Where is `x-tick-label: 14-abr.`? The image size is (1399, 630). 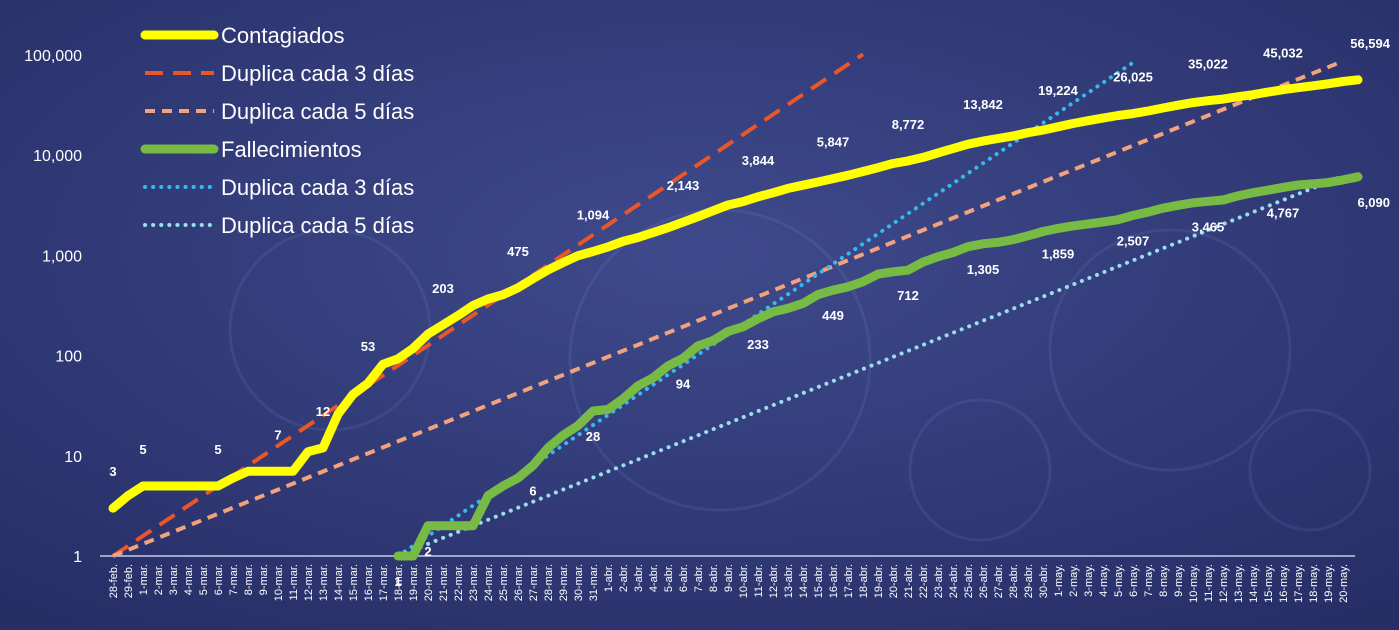 x-tick-label: 14-abr. is located at coordinates (804, 581).